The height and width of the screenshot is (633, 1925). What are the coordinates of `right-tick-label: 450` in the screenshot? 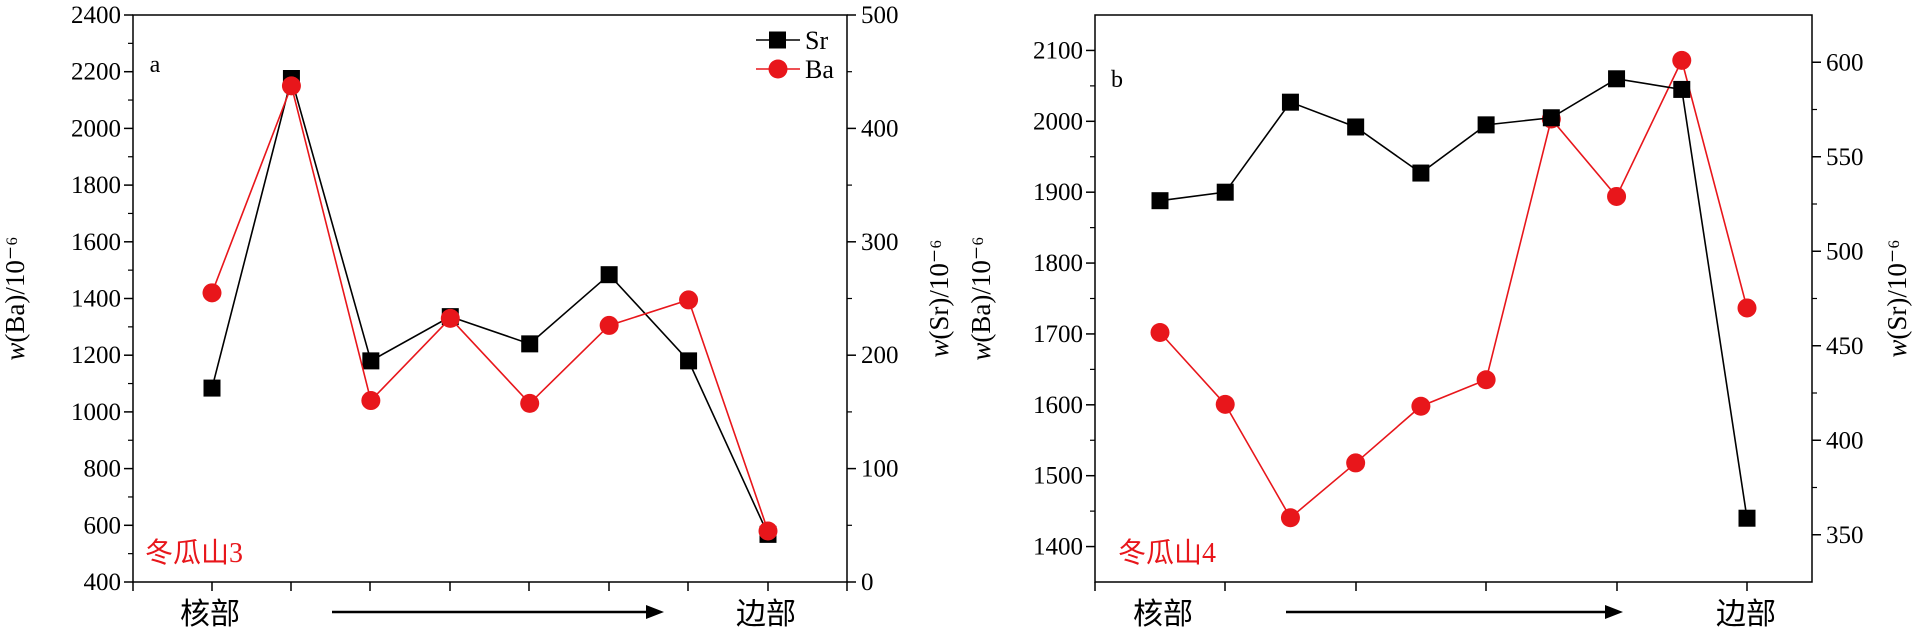 It's located at (1845, 346).